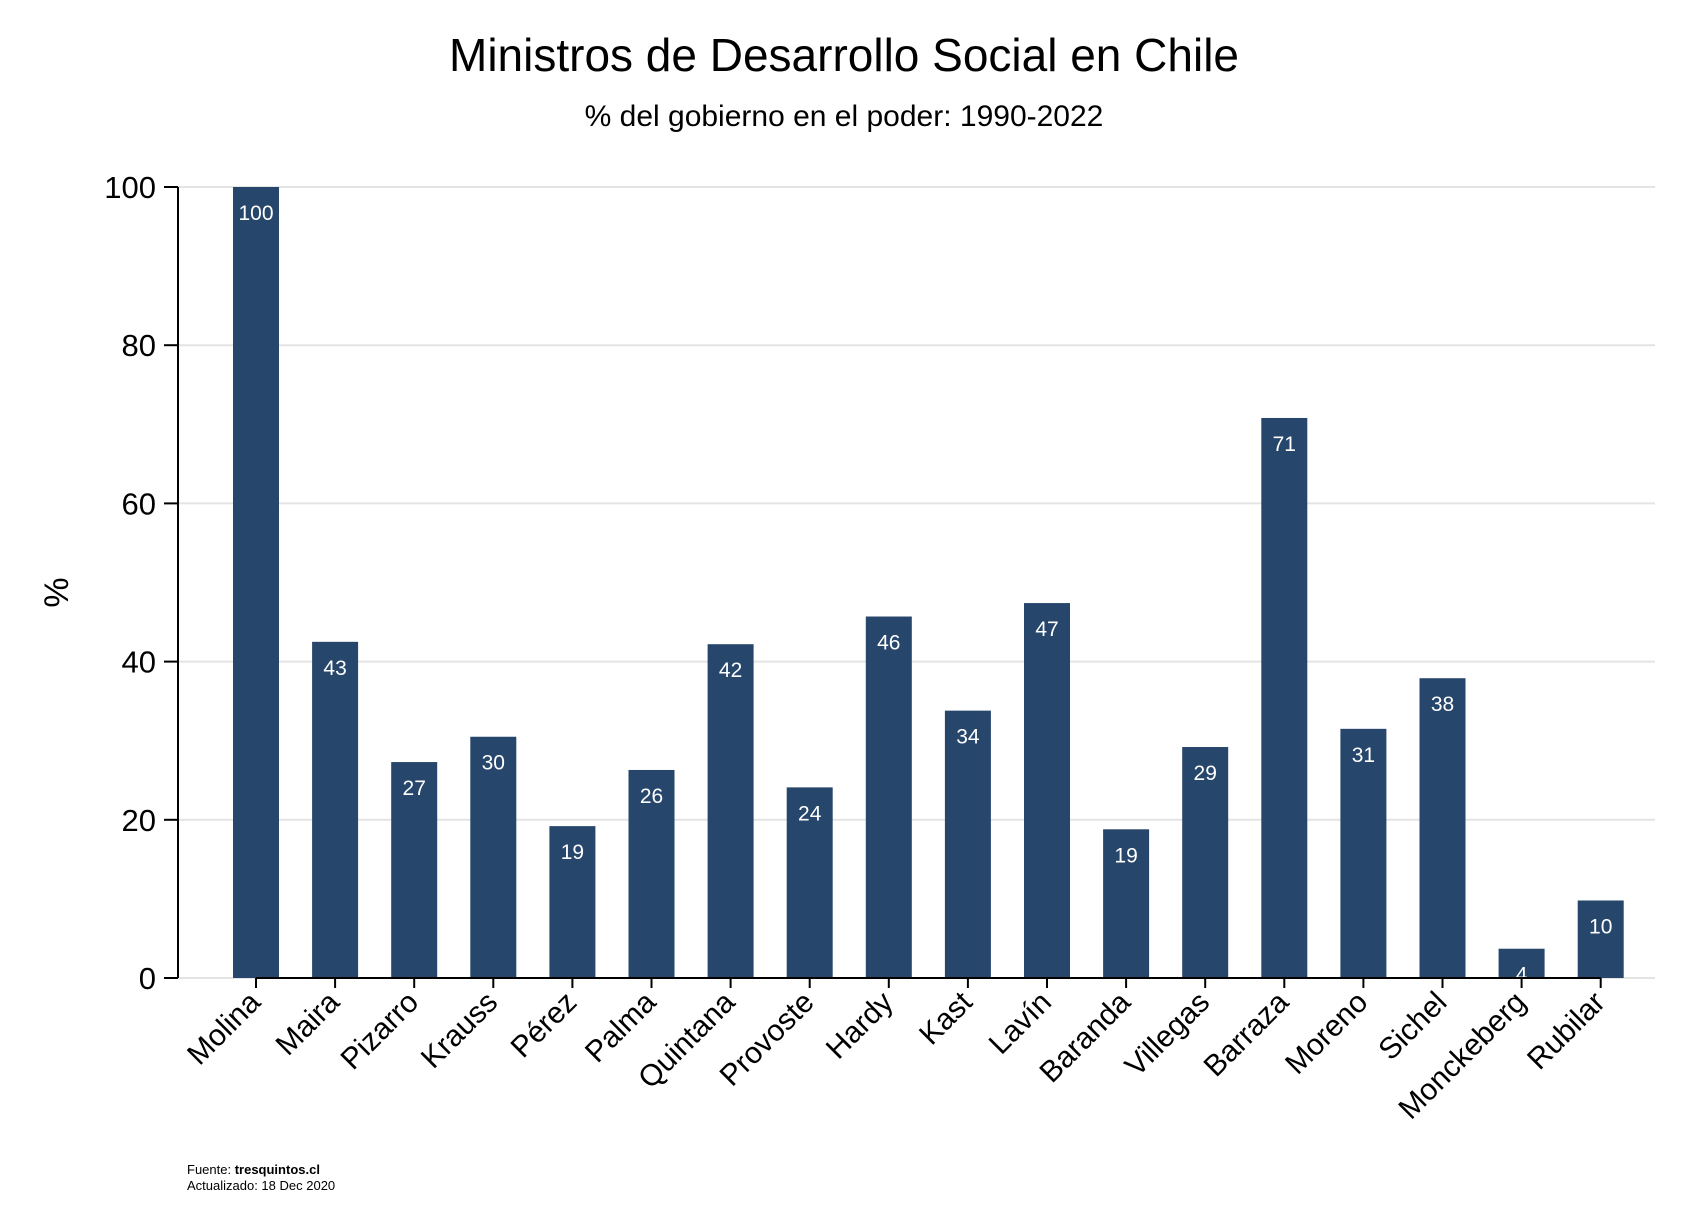 The image size is (1688, 1228). Describe the element at coordinates (308, 1023) in the screenshot. I see `x-tick-label: Maira` at that location.